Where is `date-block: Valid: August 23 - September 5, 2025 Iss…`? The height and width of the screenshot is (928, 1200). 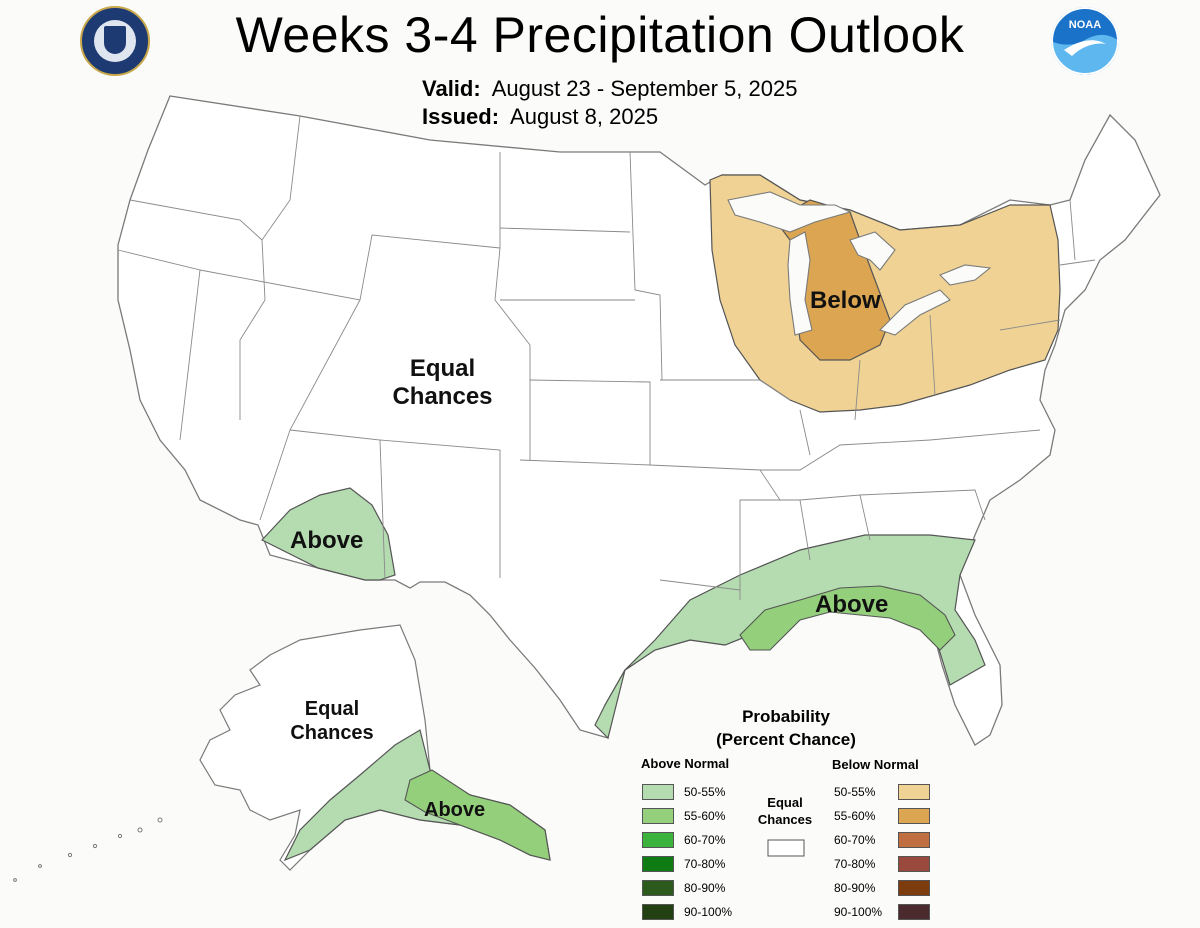
date-block: Valid: August 23 - September 5, 2025 Iss… is located at coordinates (609, 103).